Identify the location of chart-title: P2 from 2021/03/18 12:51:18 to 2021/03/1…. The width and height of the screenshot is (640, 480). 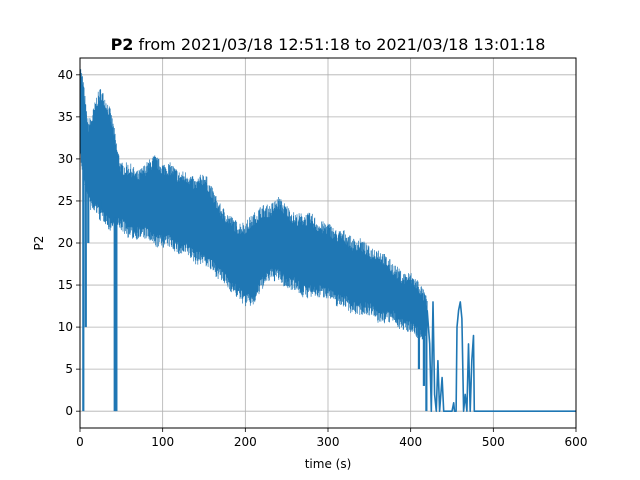
(328, 44).